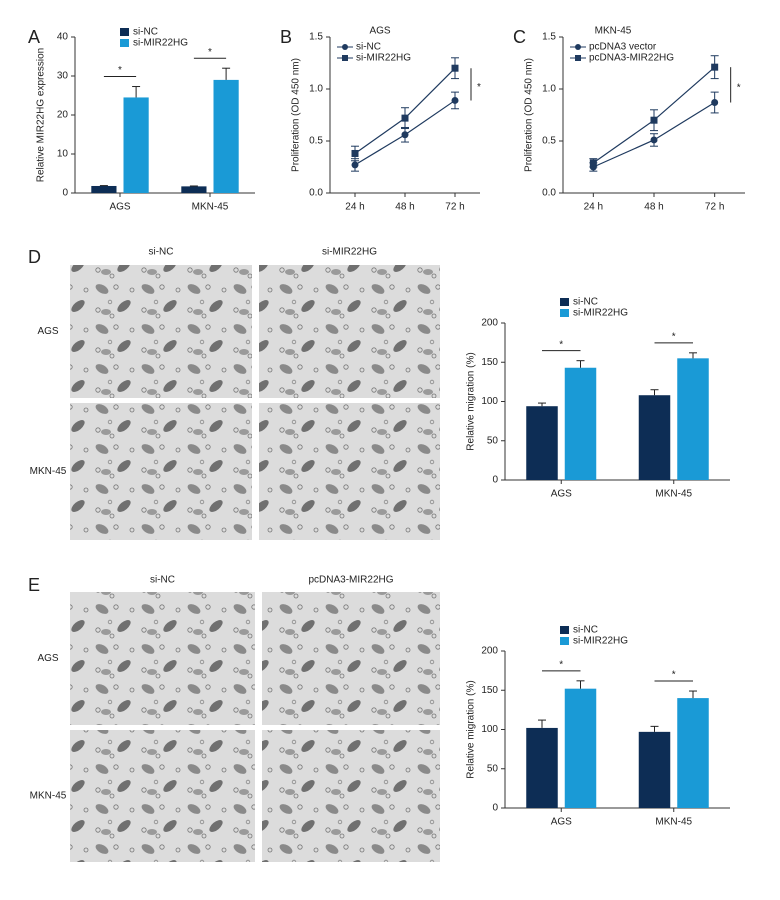  Describe the element at coordinates (454, 207) in the screenshot. I see `x-tick-label: 72 h` at that location.